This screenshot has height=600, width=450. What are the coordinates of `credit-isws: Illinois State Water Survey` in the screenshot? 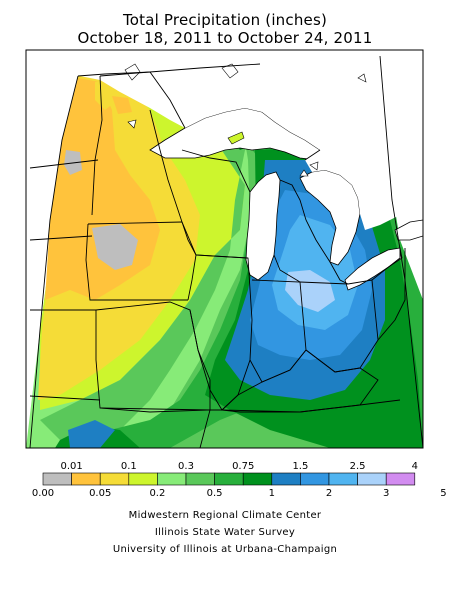 It's located at (225, 532).